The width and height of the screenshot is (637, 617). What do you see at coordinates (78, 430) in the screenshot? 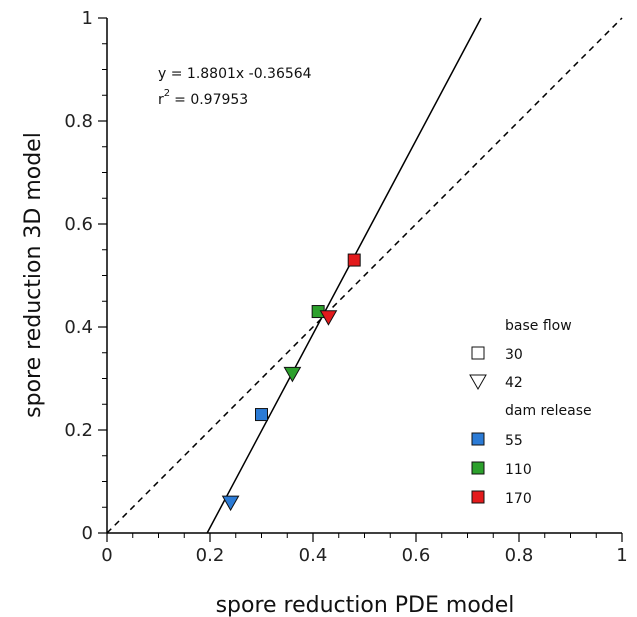
I see `y-tick-label: 0.2` at bounding box center [78, 430].